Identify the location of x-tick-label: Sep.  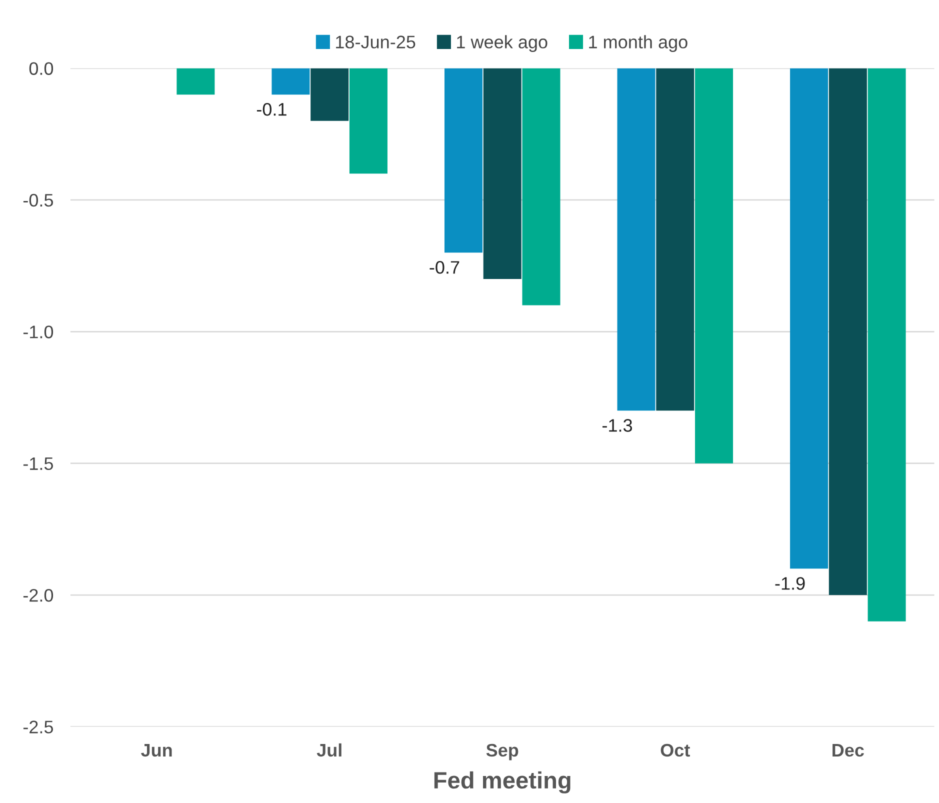
(502, 752).